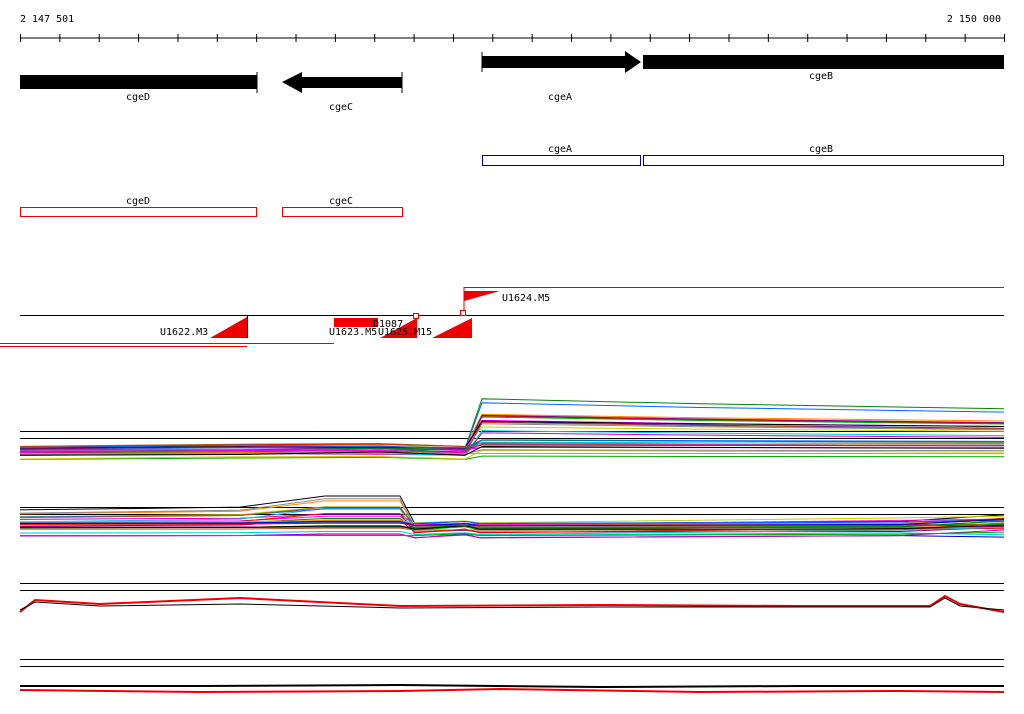  What do you see at coordinates (184, 332) in the screenshot?
I see `feature-label: U1622.M3` at bounding box center [184, 332].